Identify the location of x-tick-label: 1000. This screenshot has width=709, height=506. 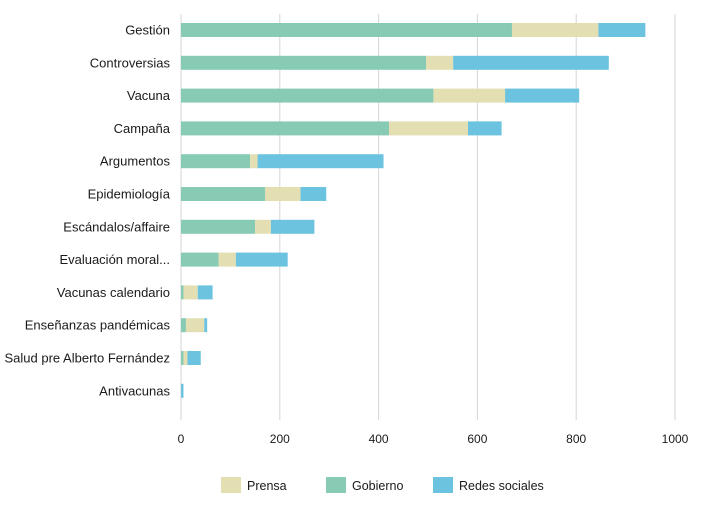
(675, 439).